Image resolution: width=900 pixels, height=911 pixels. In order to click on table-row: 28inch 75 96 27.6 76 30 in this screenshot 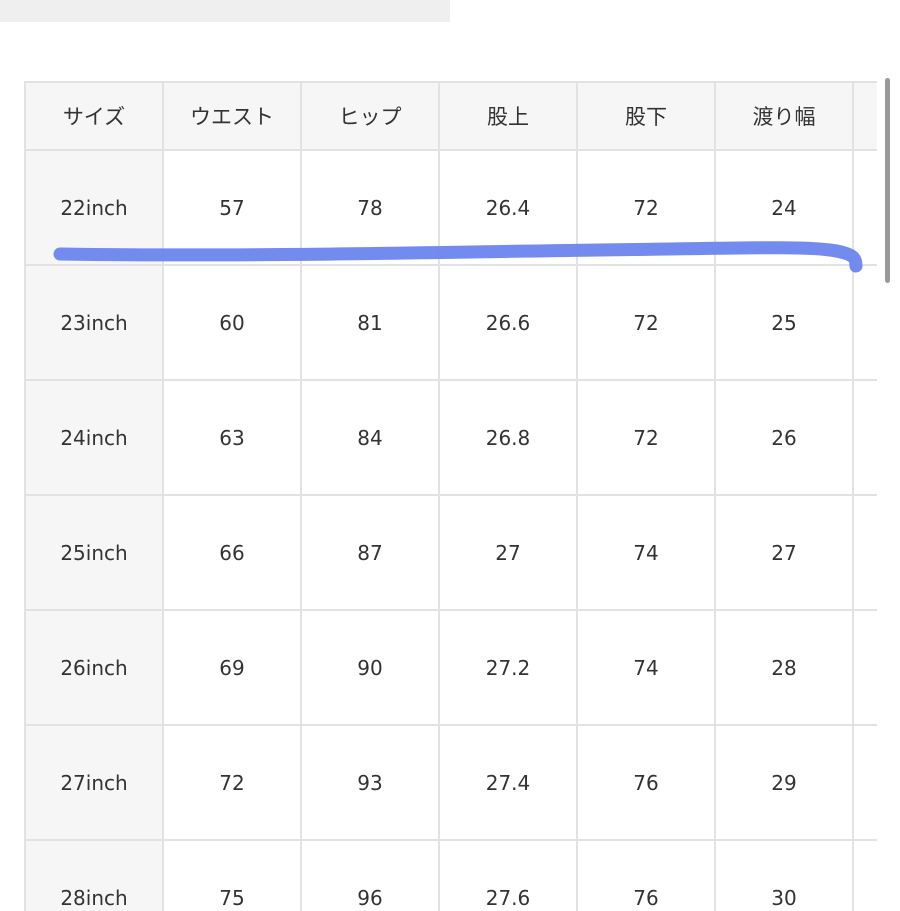, I will do `click(450, 875)`.